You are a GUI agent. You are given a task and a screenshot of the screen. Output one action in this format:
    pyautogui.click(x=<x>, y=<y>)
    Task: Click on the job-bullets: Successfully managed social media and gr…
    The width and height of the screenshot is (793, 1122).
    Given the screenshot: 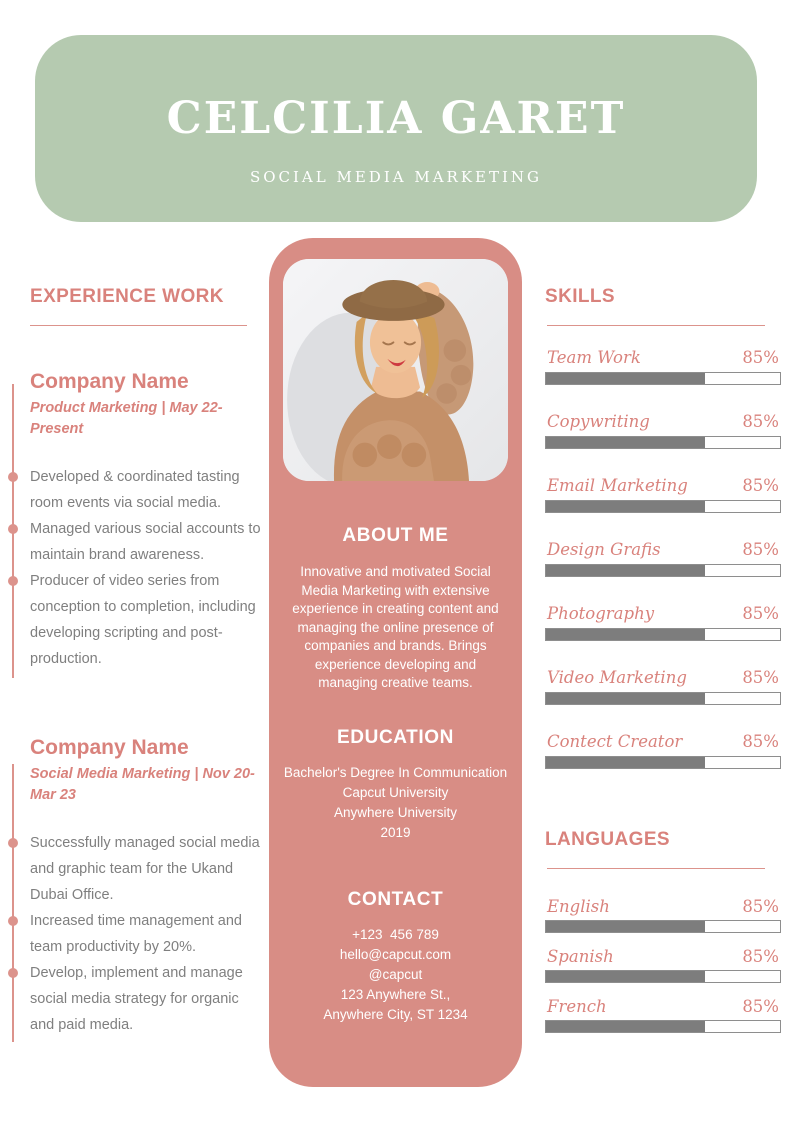 What is the action you would take?
    pyautogui.click(x=135, y=934)
    